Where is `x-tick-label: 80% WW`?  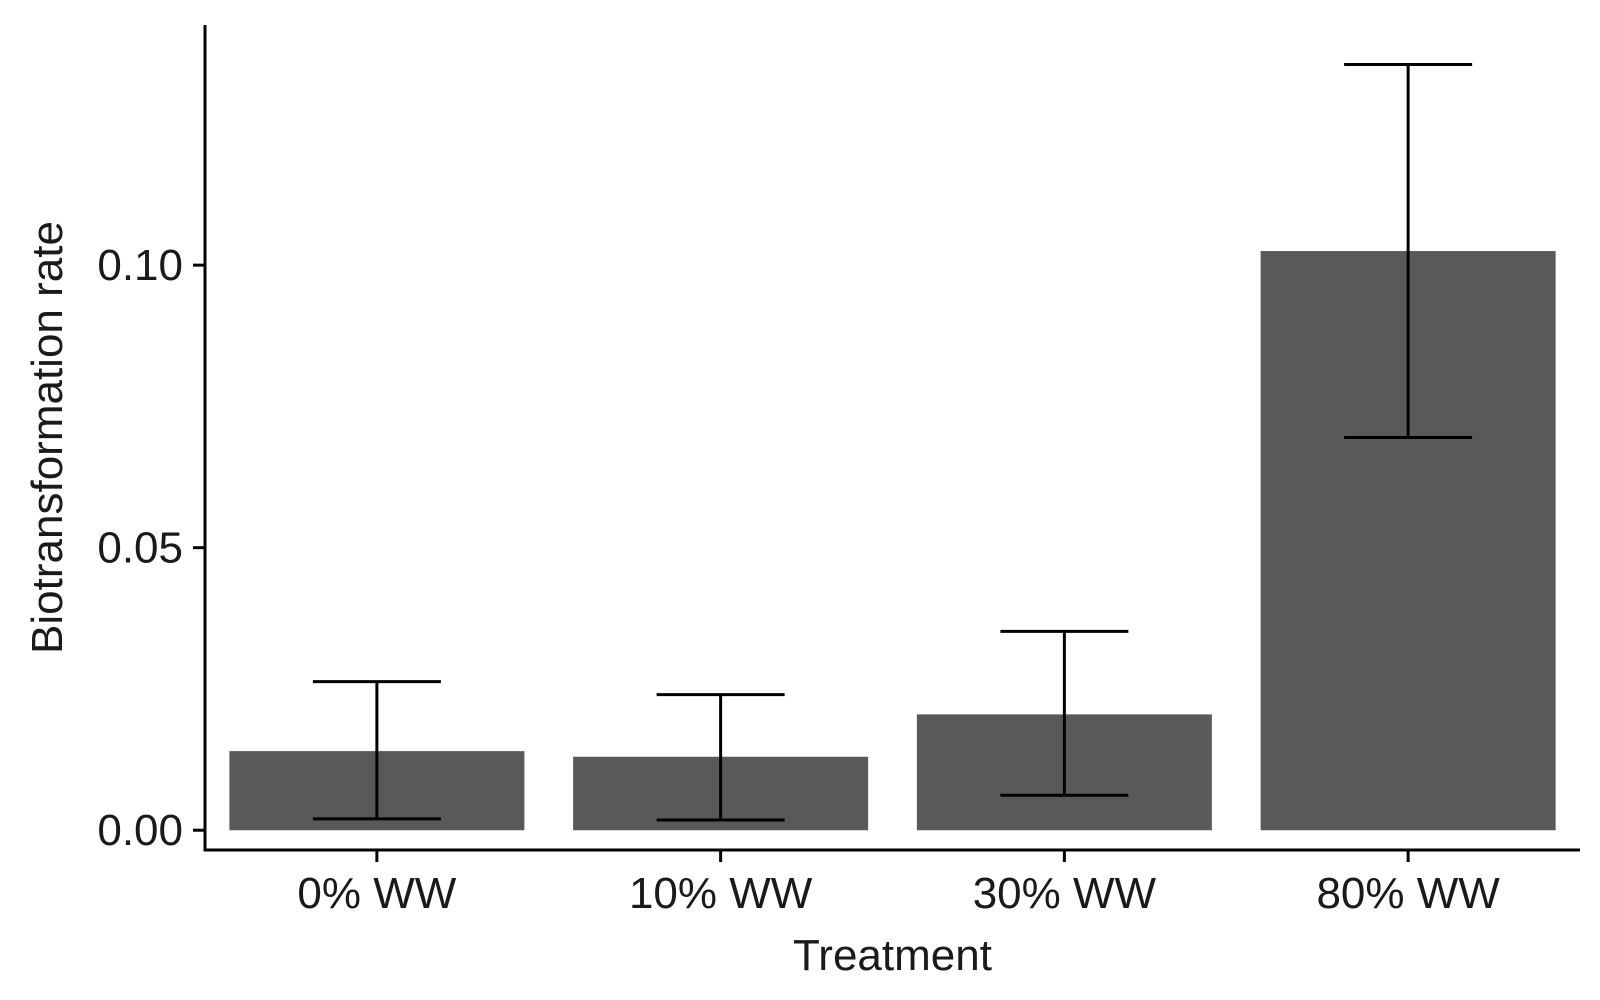
x-tick-label: 80% WW is located at coordinates (1408, 893).